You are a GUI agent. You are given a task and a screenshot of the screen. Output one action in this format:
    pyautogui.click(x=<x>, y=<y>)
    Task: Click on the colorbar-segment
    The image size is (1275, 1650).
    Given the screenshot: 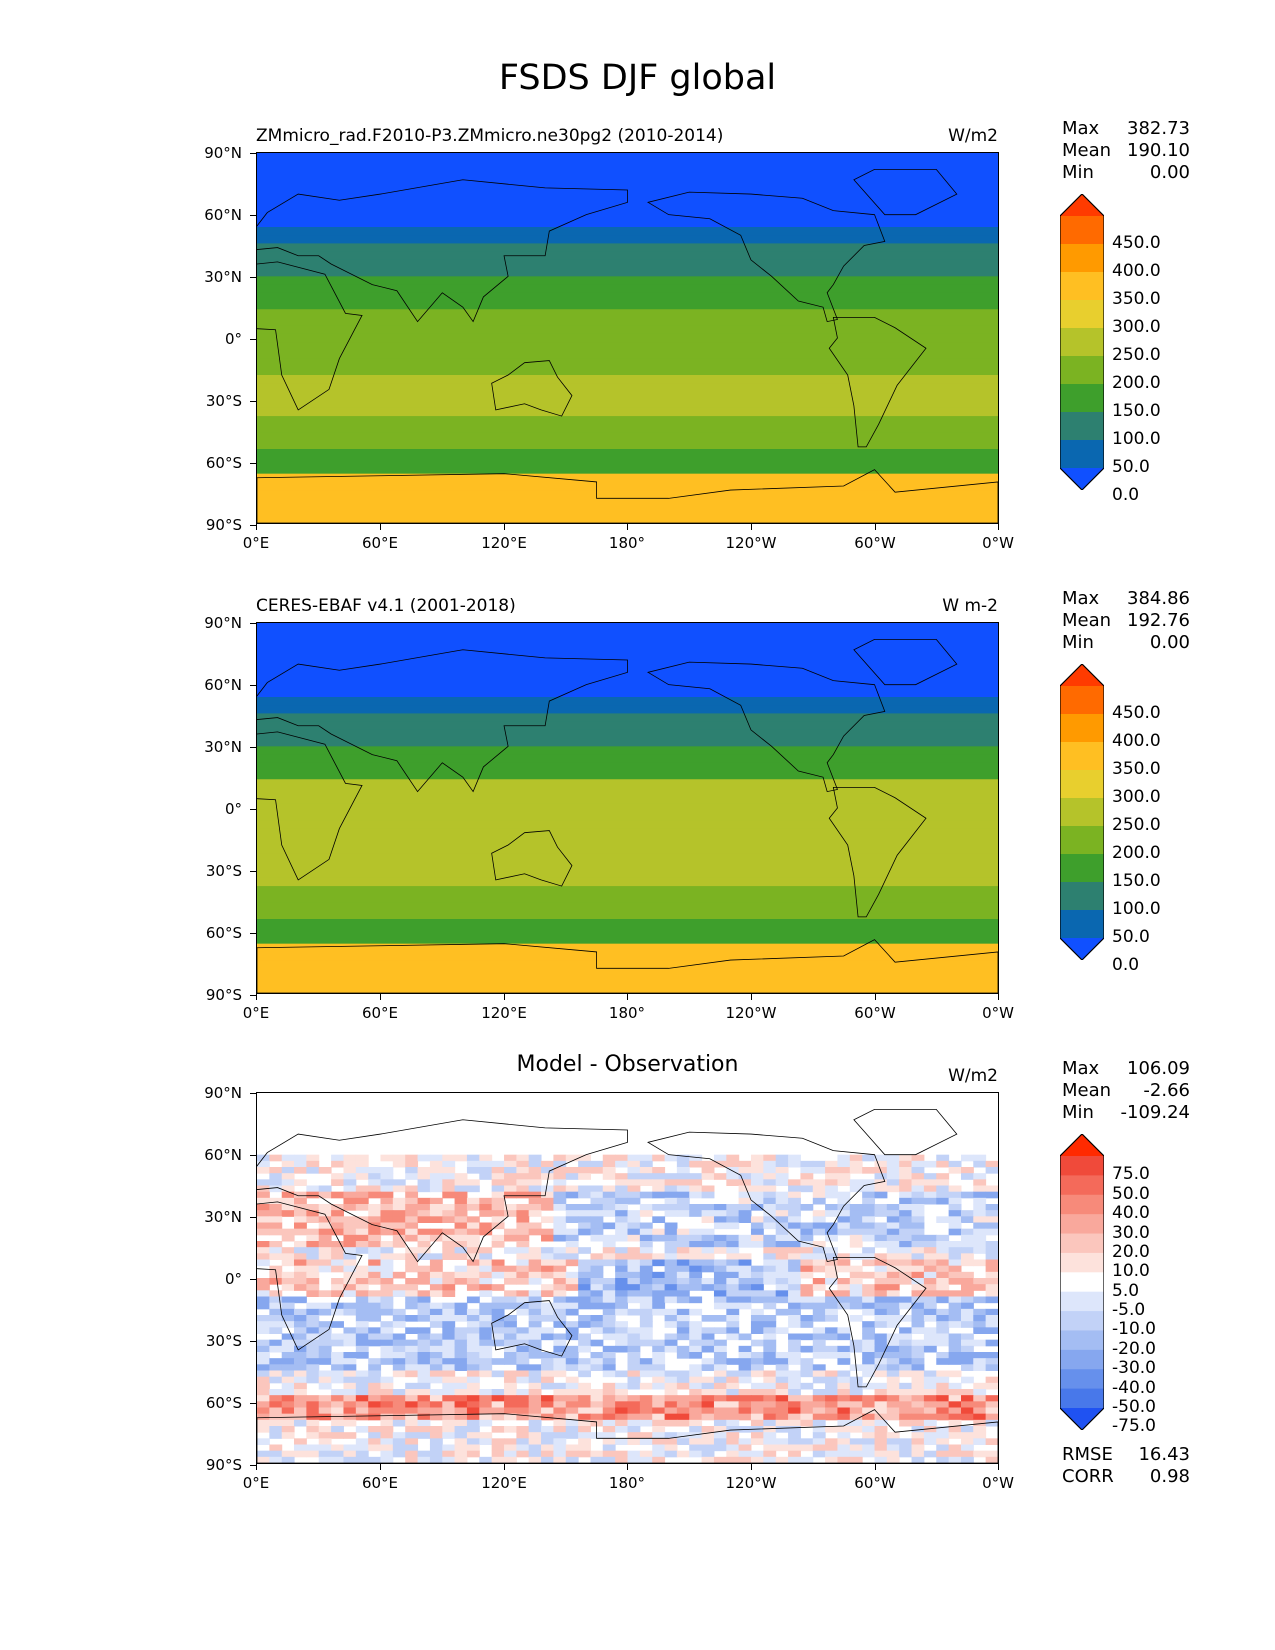 What is the action you would take?
    pyautogui.click(x=1082, y=896)
    